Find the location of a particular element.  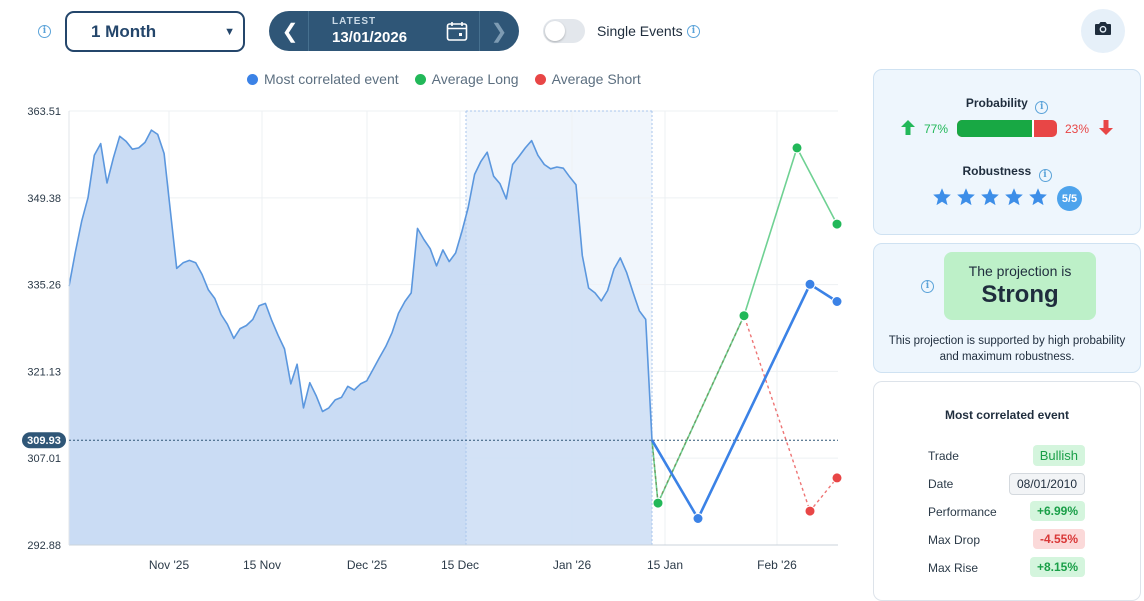

screenshot-button is located at coordinates (1103, 31).